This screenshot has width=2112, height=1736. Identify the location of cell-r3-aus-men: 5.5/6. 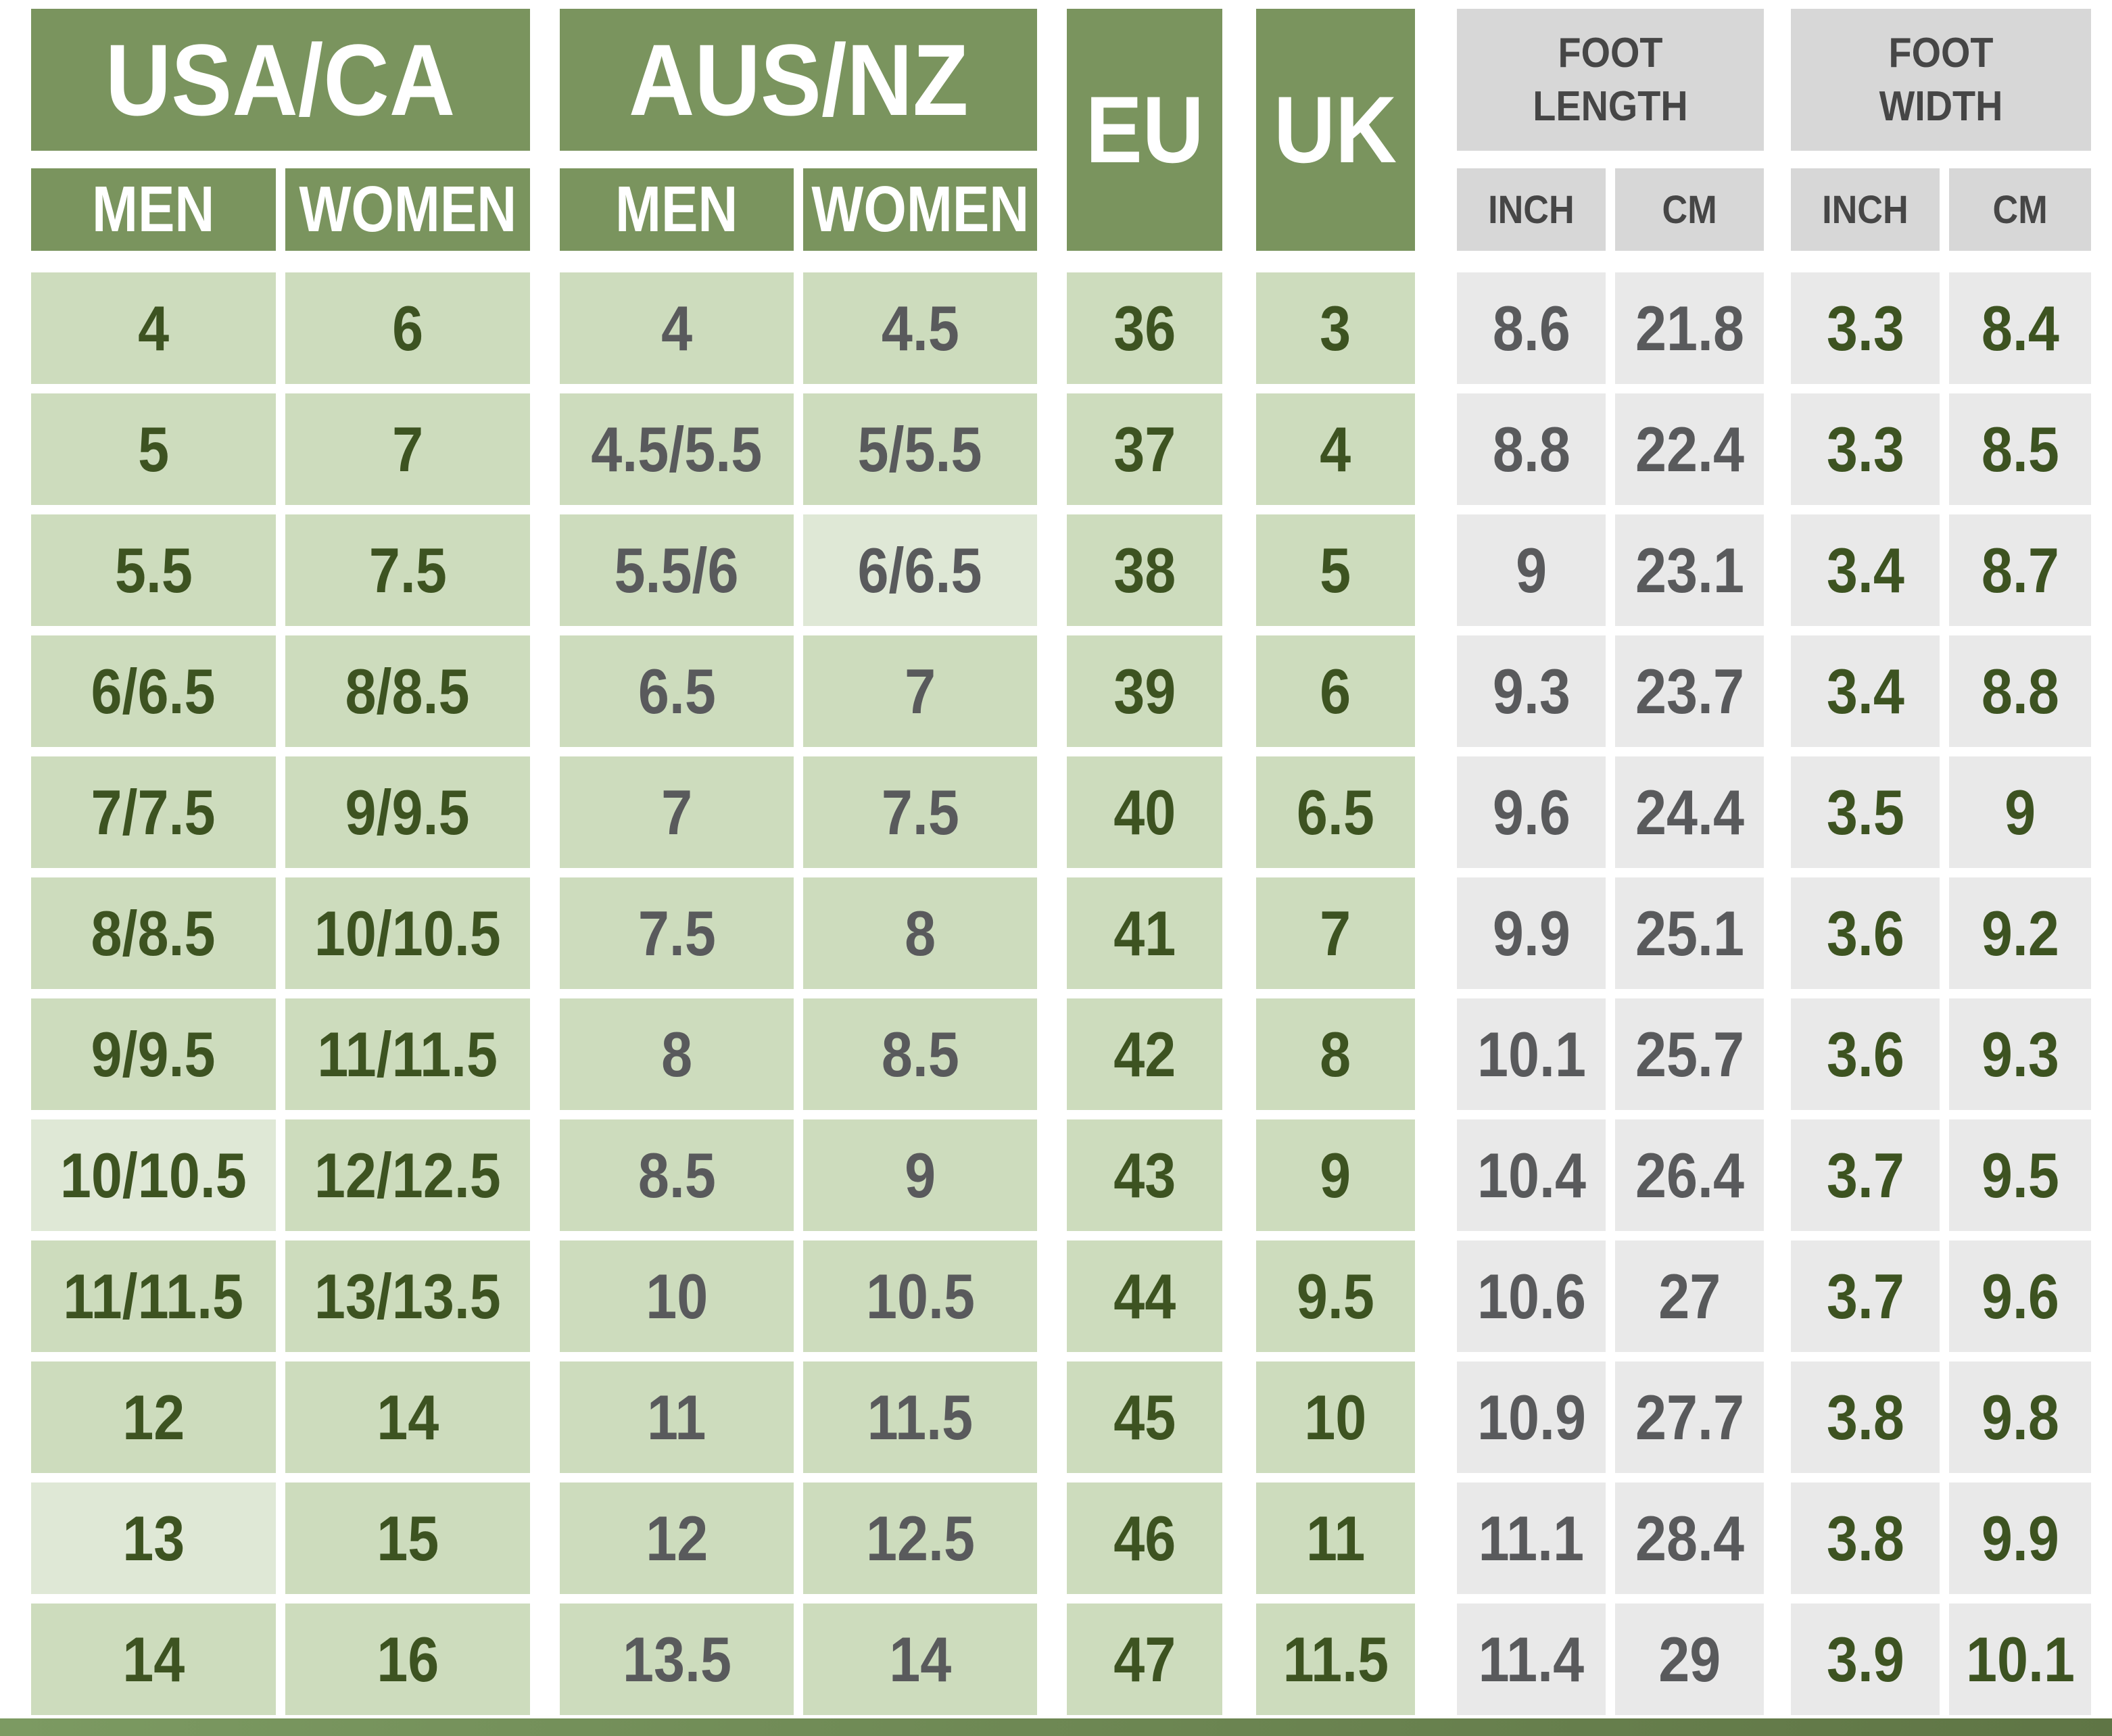
(677, 570).